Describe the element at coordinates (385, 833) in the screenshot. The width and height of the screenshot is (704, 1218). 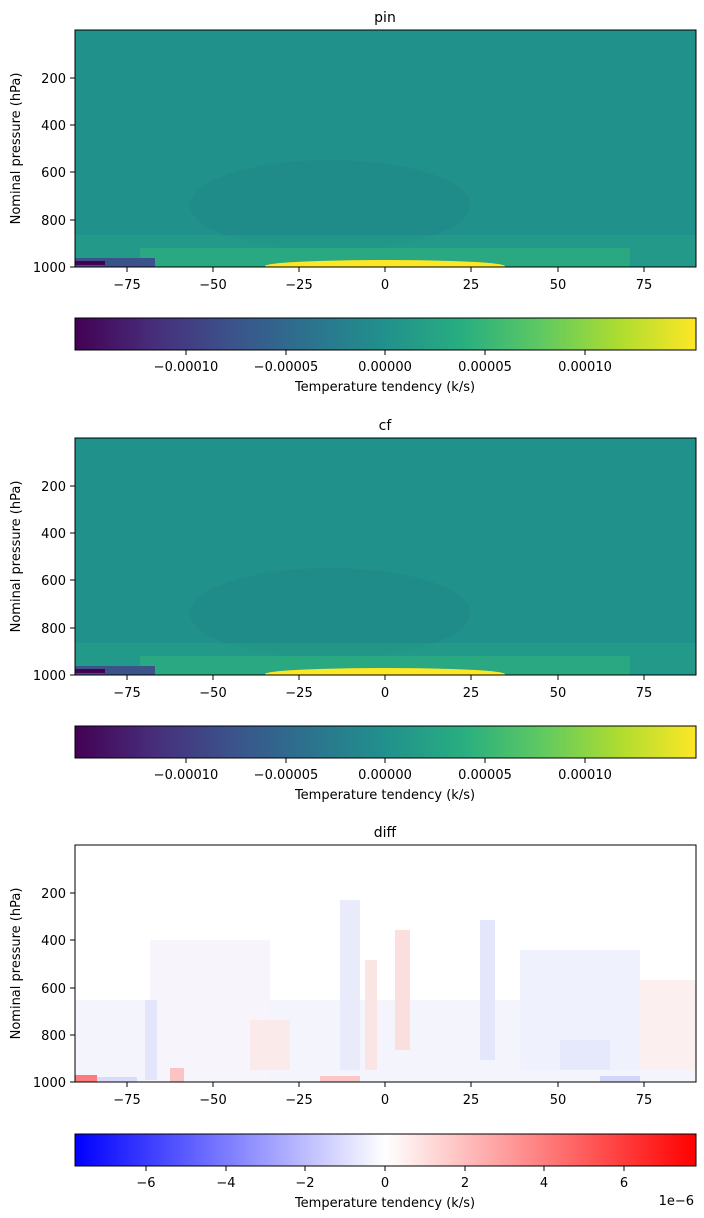
I see `panel-title: diff` at that location.